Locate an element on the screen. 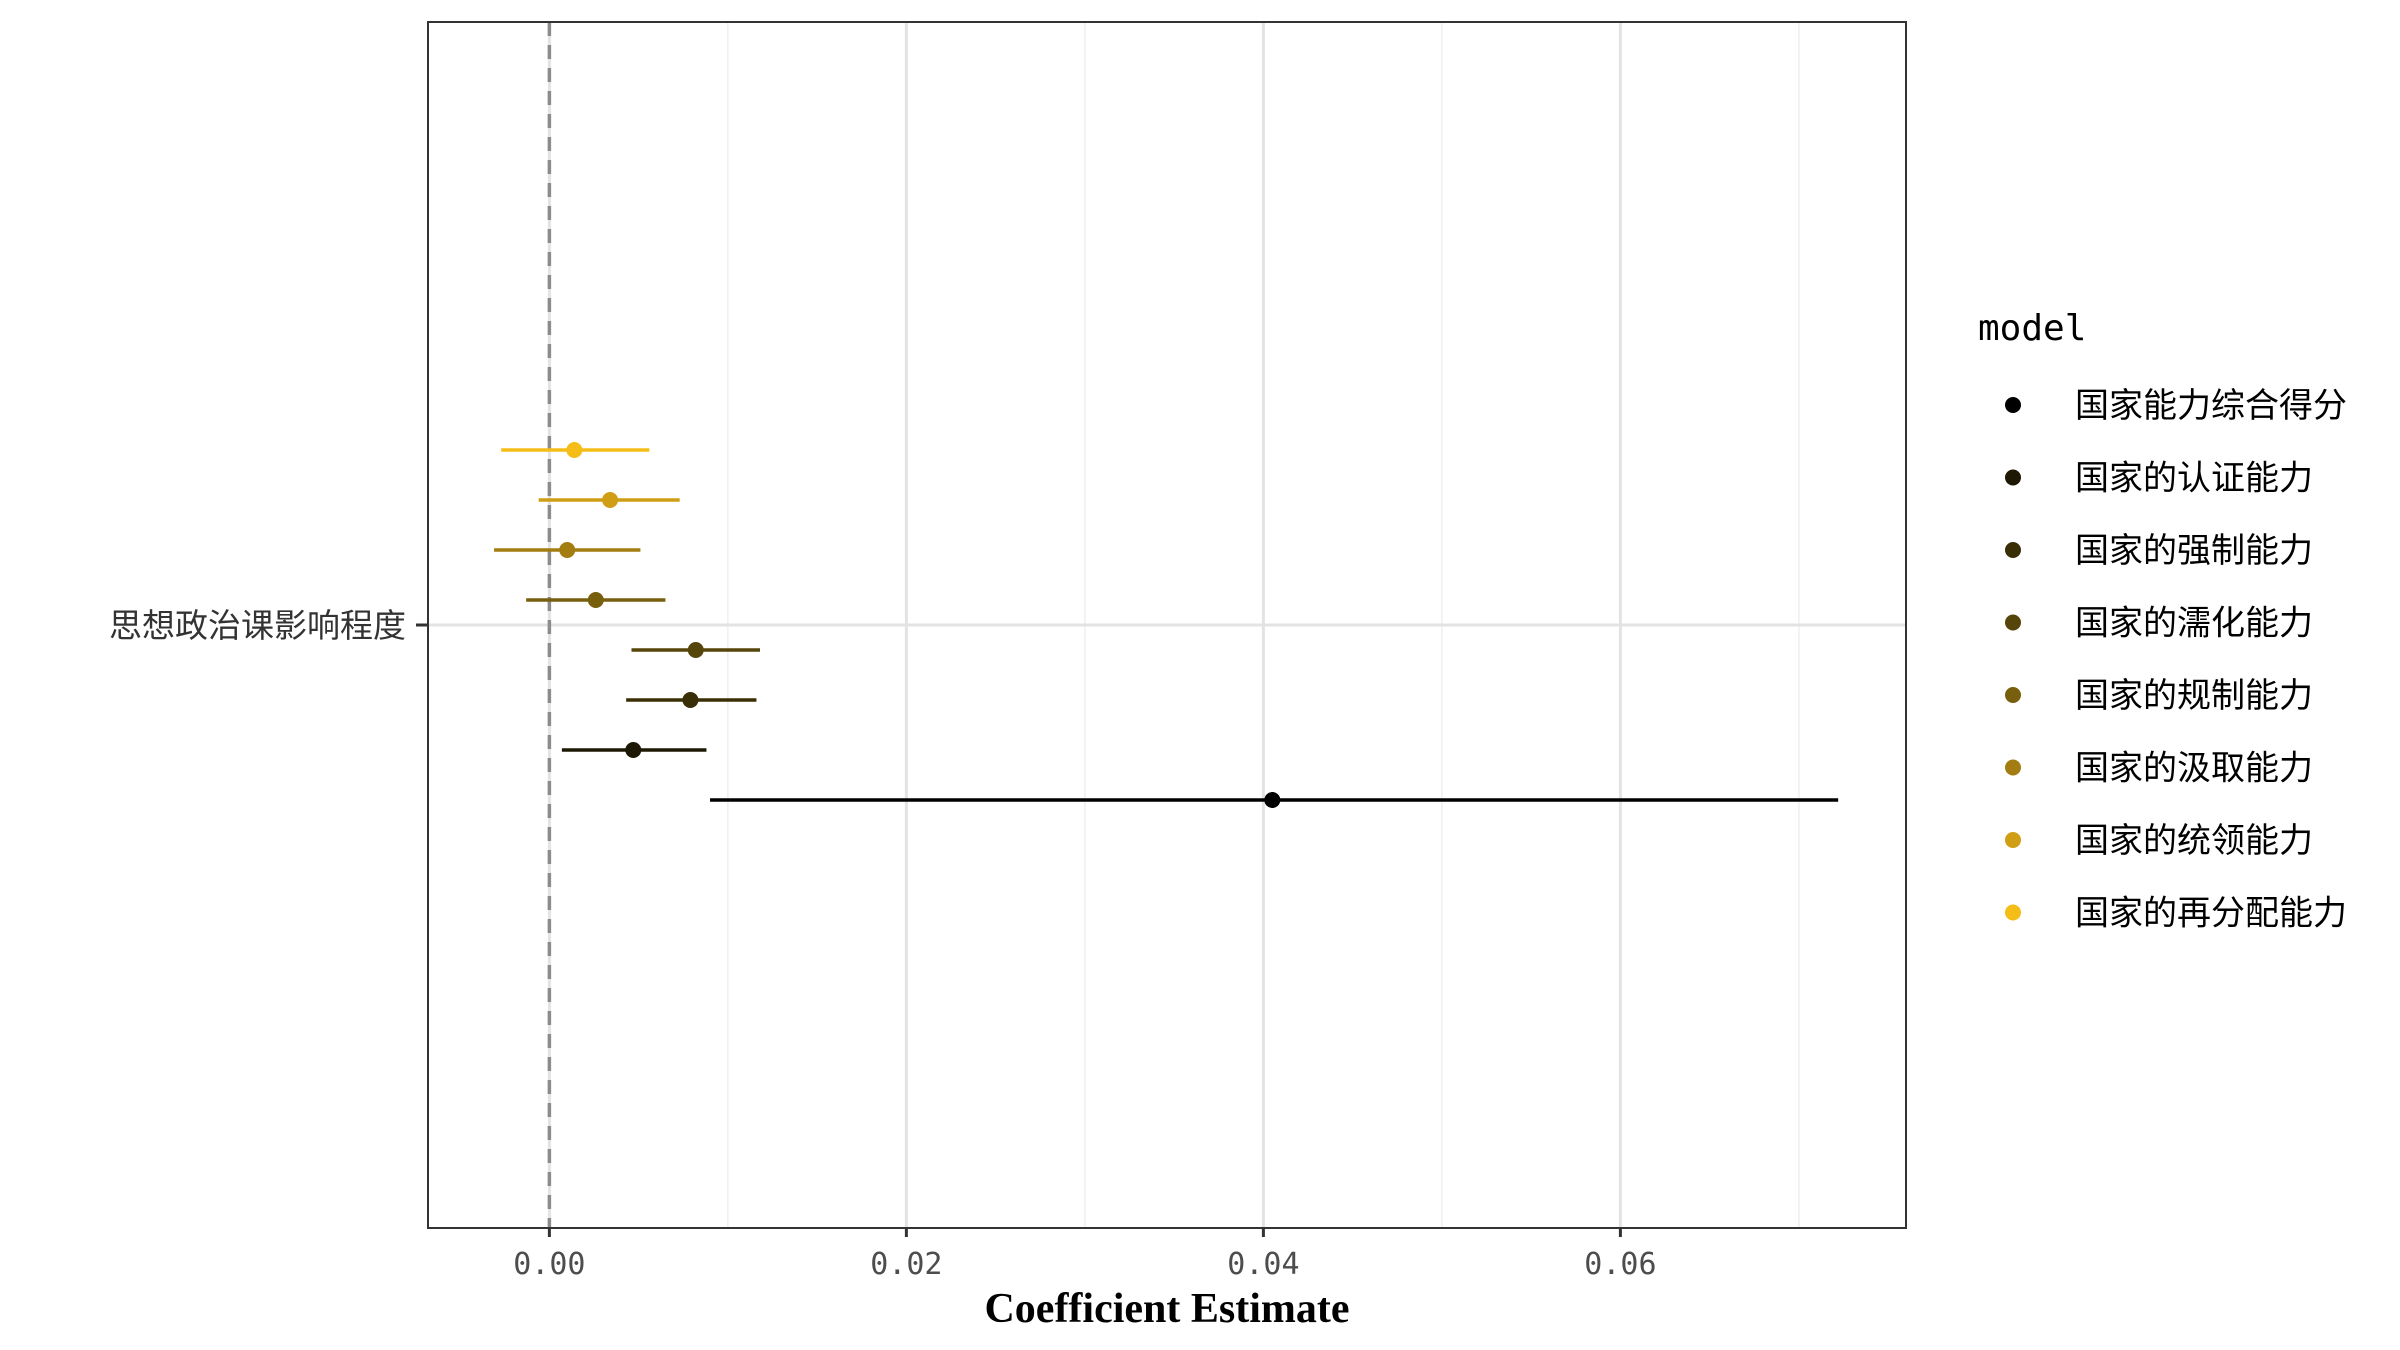 The image size is (2400, 1350). legend-label: 国家的统领能力 is located at coordinates (2194, 841).